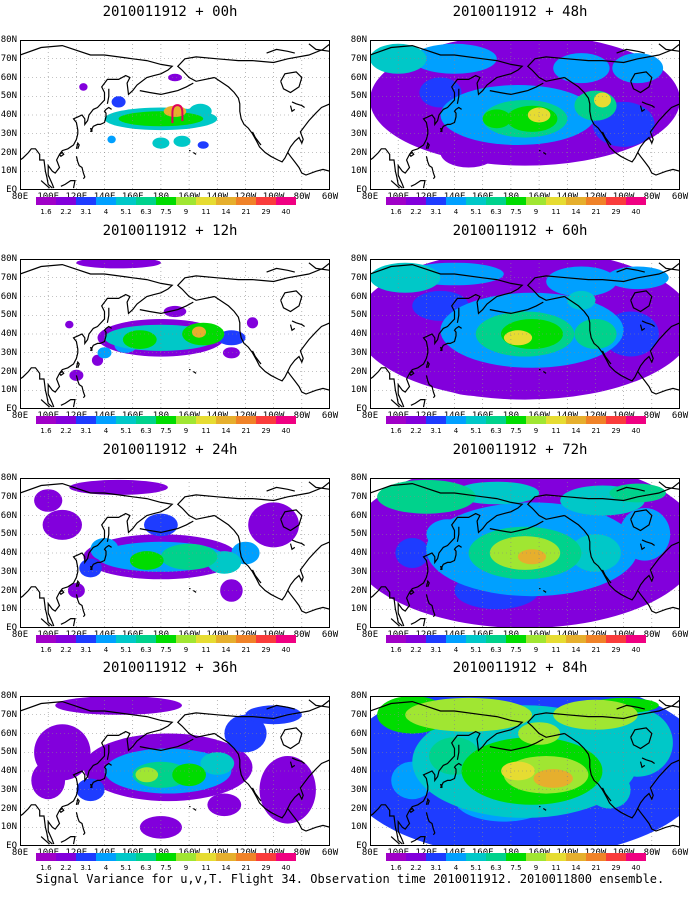  What do you see at coordinates (358, 808) in the screenshot?
I see `lat-tick-label: 20N` at bounding box center [358, 808].